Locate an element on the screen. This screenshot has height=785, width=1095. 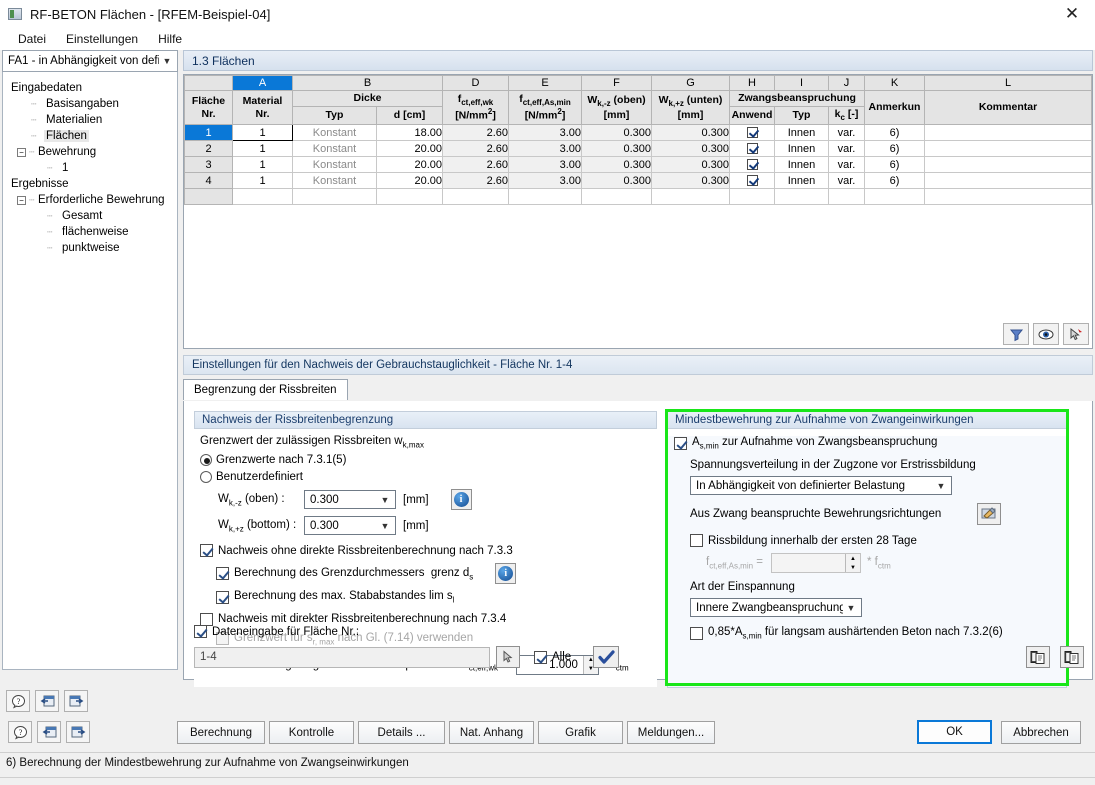
info-button-wk: i is located at coordinates (461, 500).